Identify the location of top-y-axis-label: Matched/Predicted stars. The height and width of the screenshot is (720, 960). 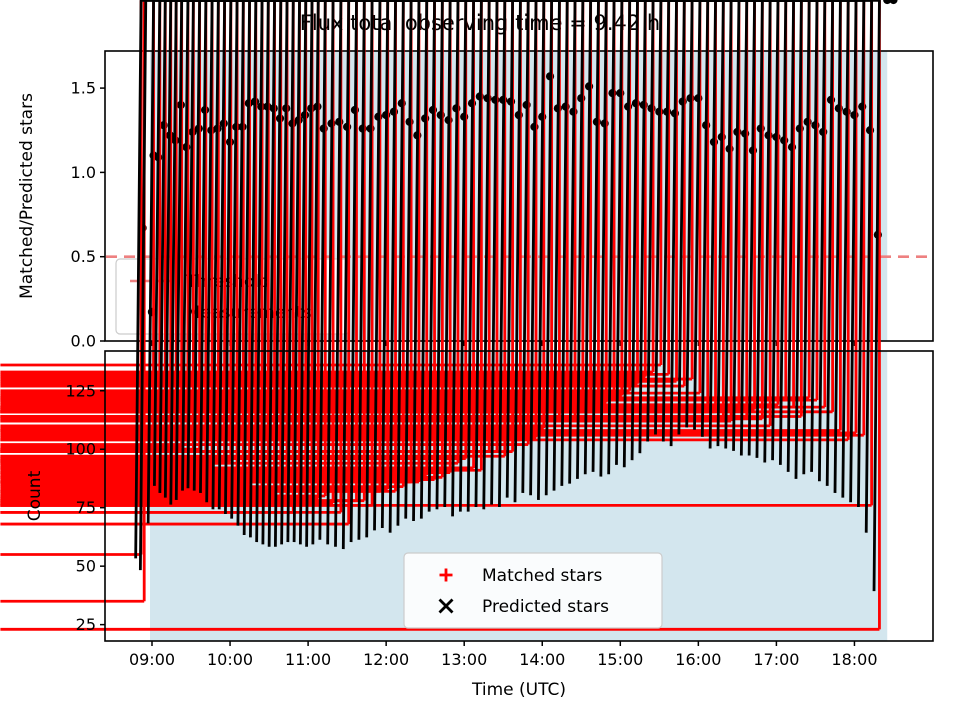
(27, 196).